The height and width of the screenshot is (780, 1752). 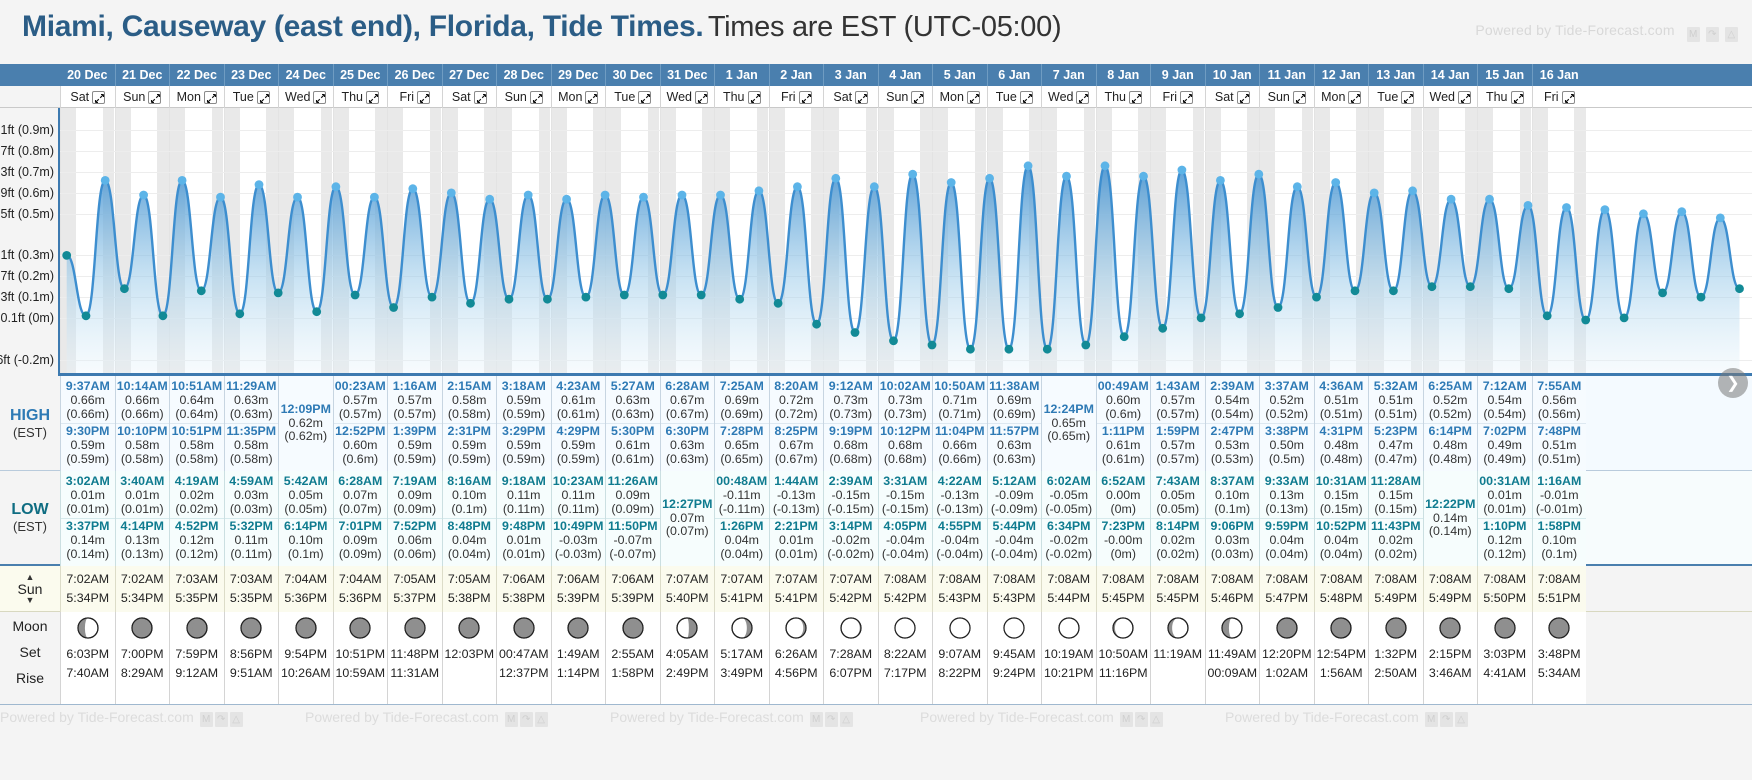 I want to click on high-tide-cell: 5:32AM 0.51m (0.51m) 5:23PM 0.47m (0.47m), so click(x=1395, y=423).